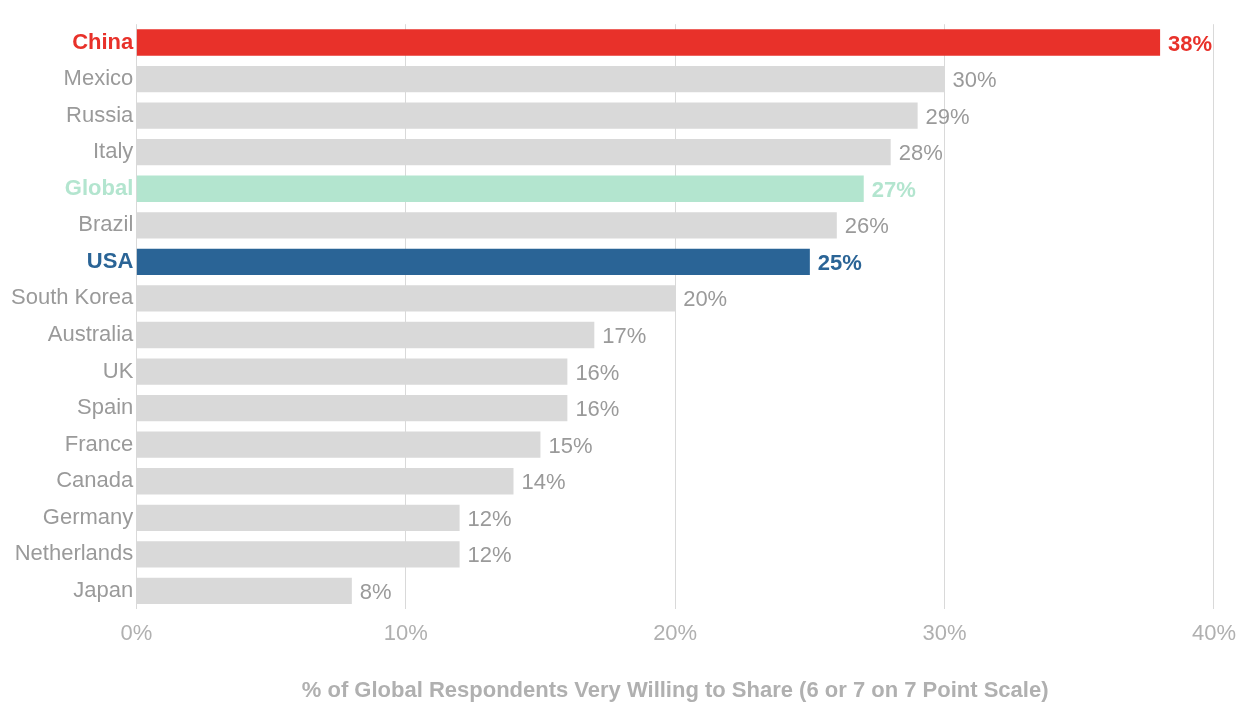 This screenshot has height=716, width=1256. I want to click on y-tick-label: Japan, so click(103, 589).